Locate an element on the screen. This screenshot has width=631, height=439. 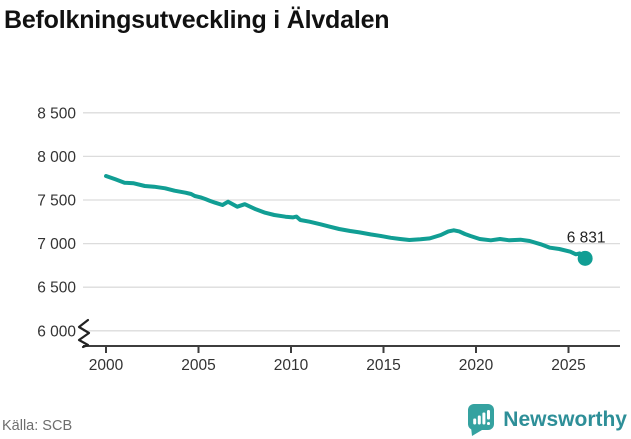
y-tick-label: 6 000 is located at coordinates (56, 331).